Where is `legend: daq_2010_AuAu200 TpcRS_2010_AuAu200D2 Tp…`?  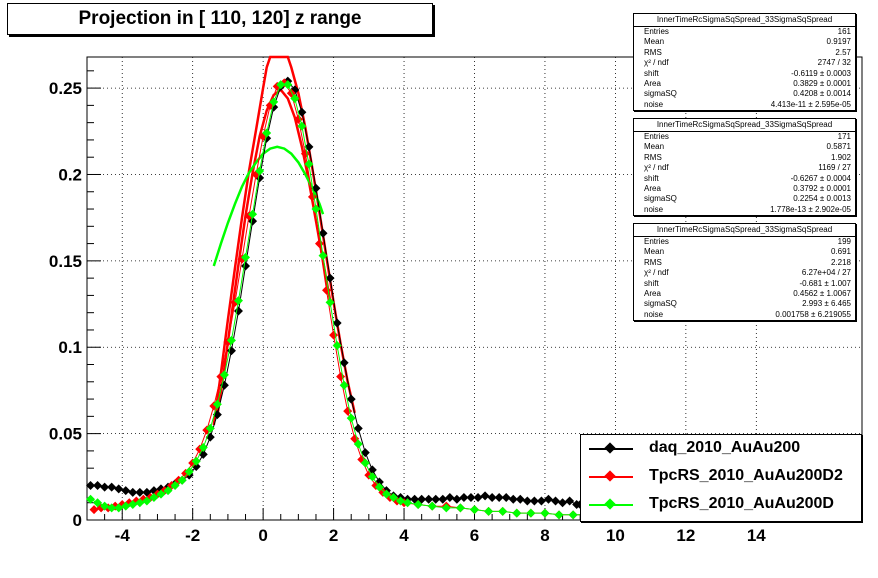
legend: daq_2010_AuAu200 TpcRS_2010_AuAu200D2 Tp… is located at coordinates (721, 478).